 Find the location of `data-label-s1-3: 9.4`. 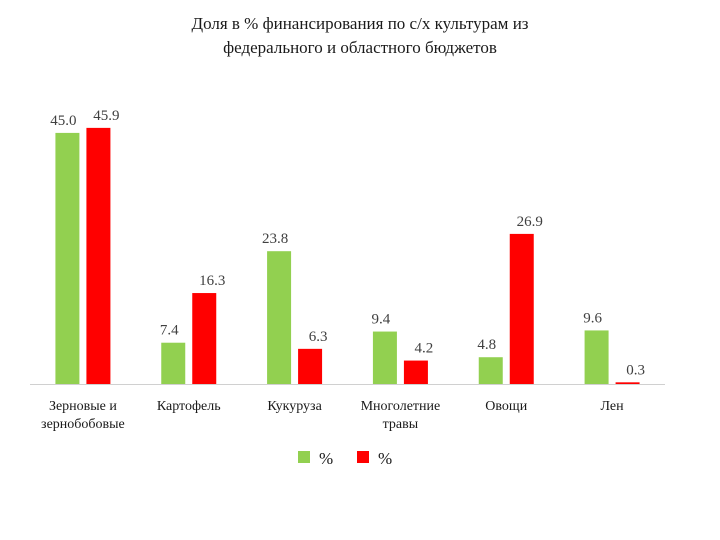

data-label-s1-3: 9.4 is located at coordinates (381, 320).